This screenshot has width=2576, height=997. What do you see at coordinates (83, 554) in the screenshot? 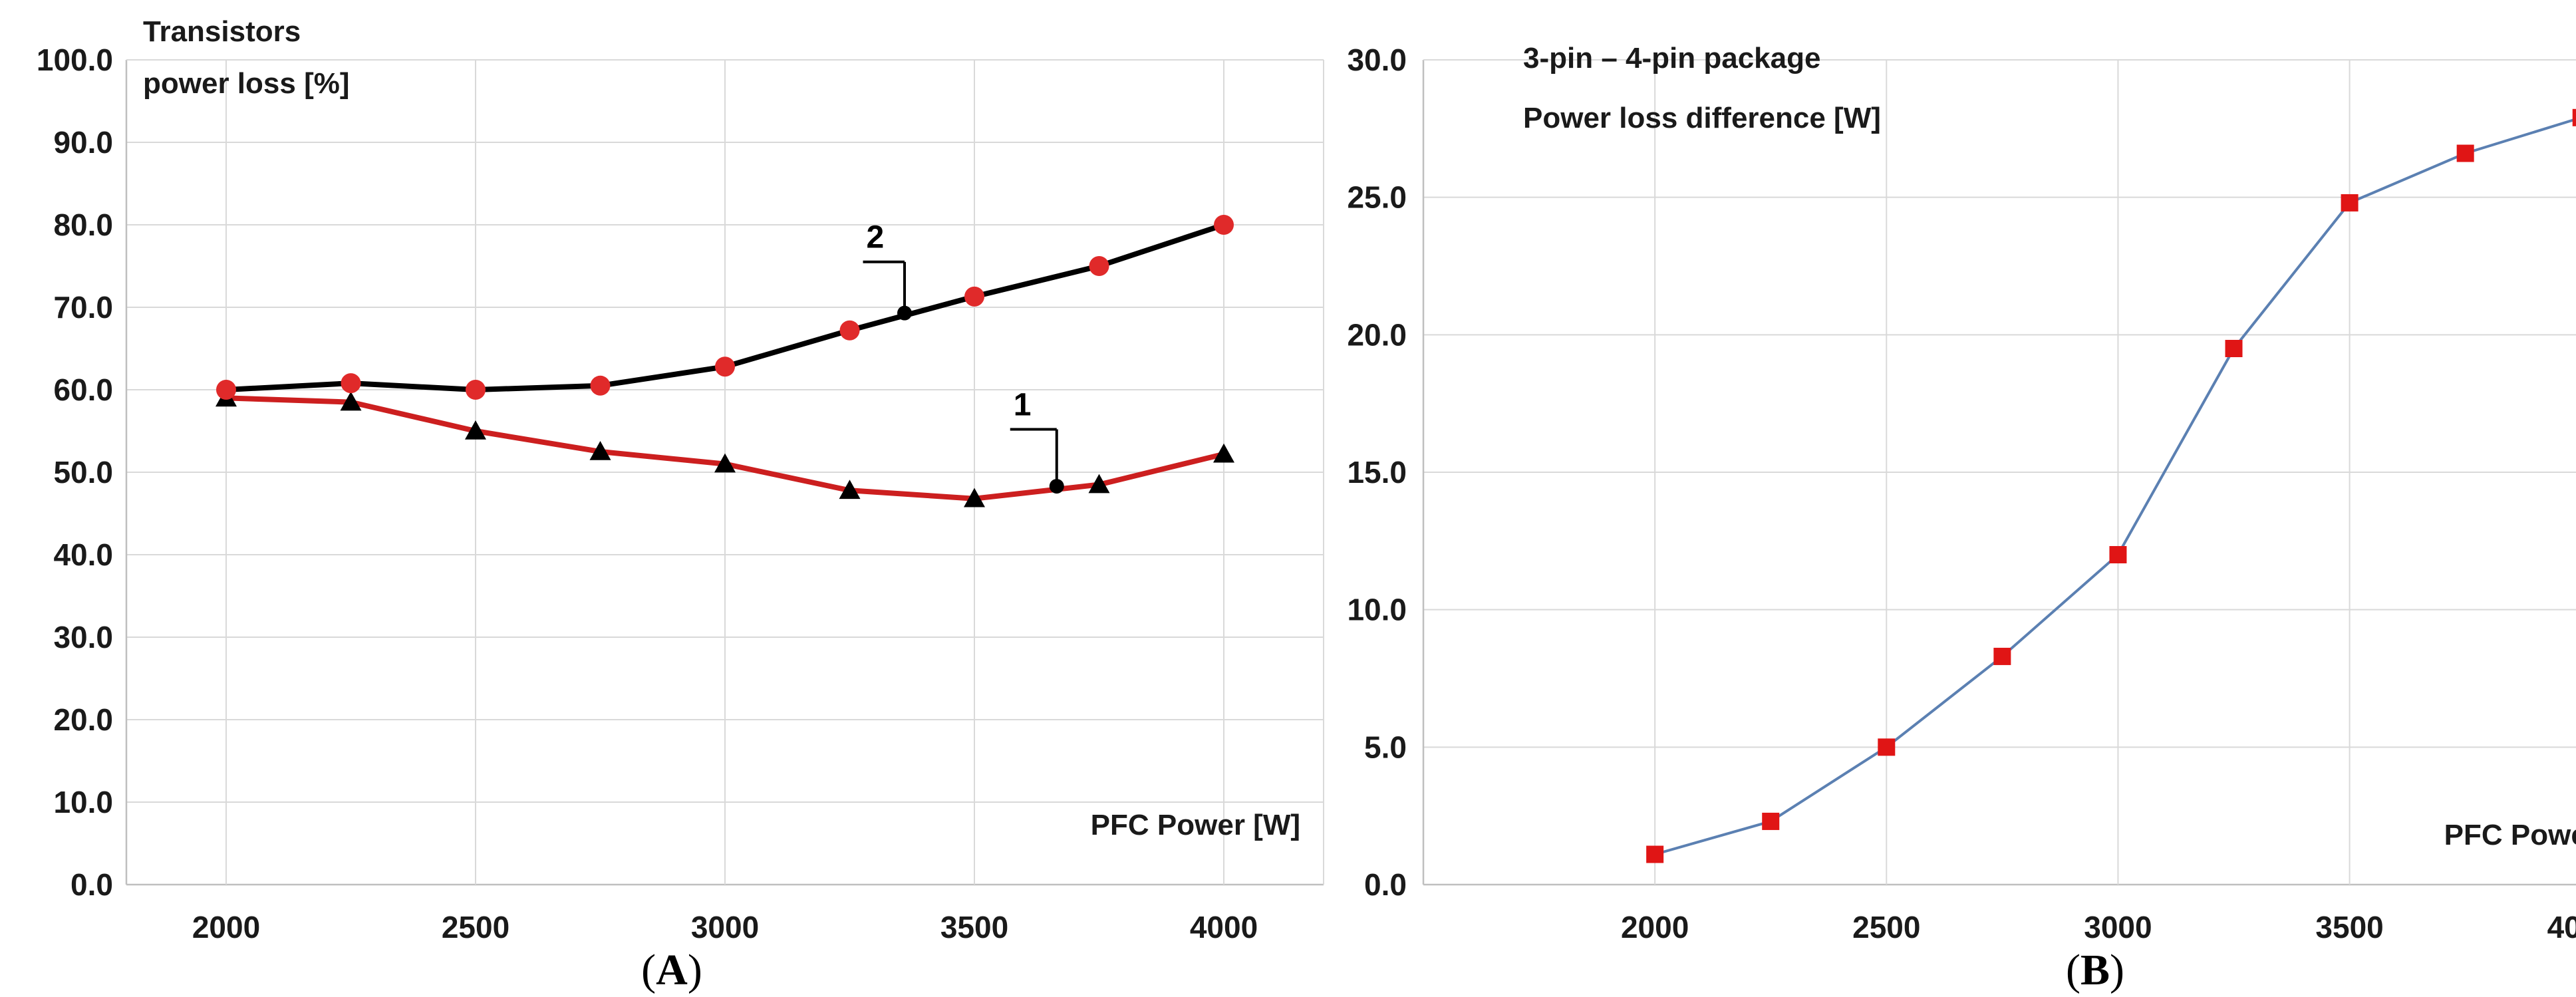
I see `y-tick-label: 40.0` at bounding box center [83, 554].